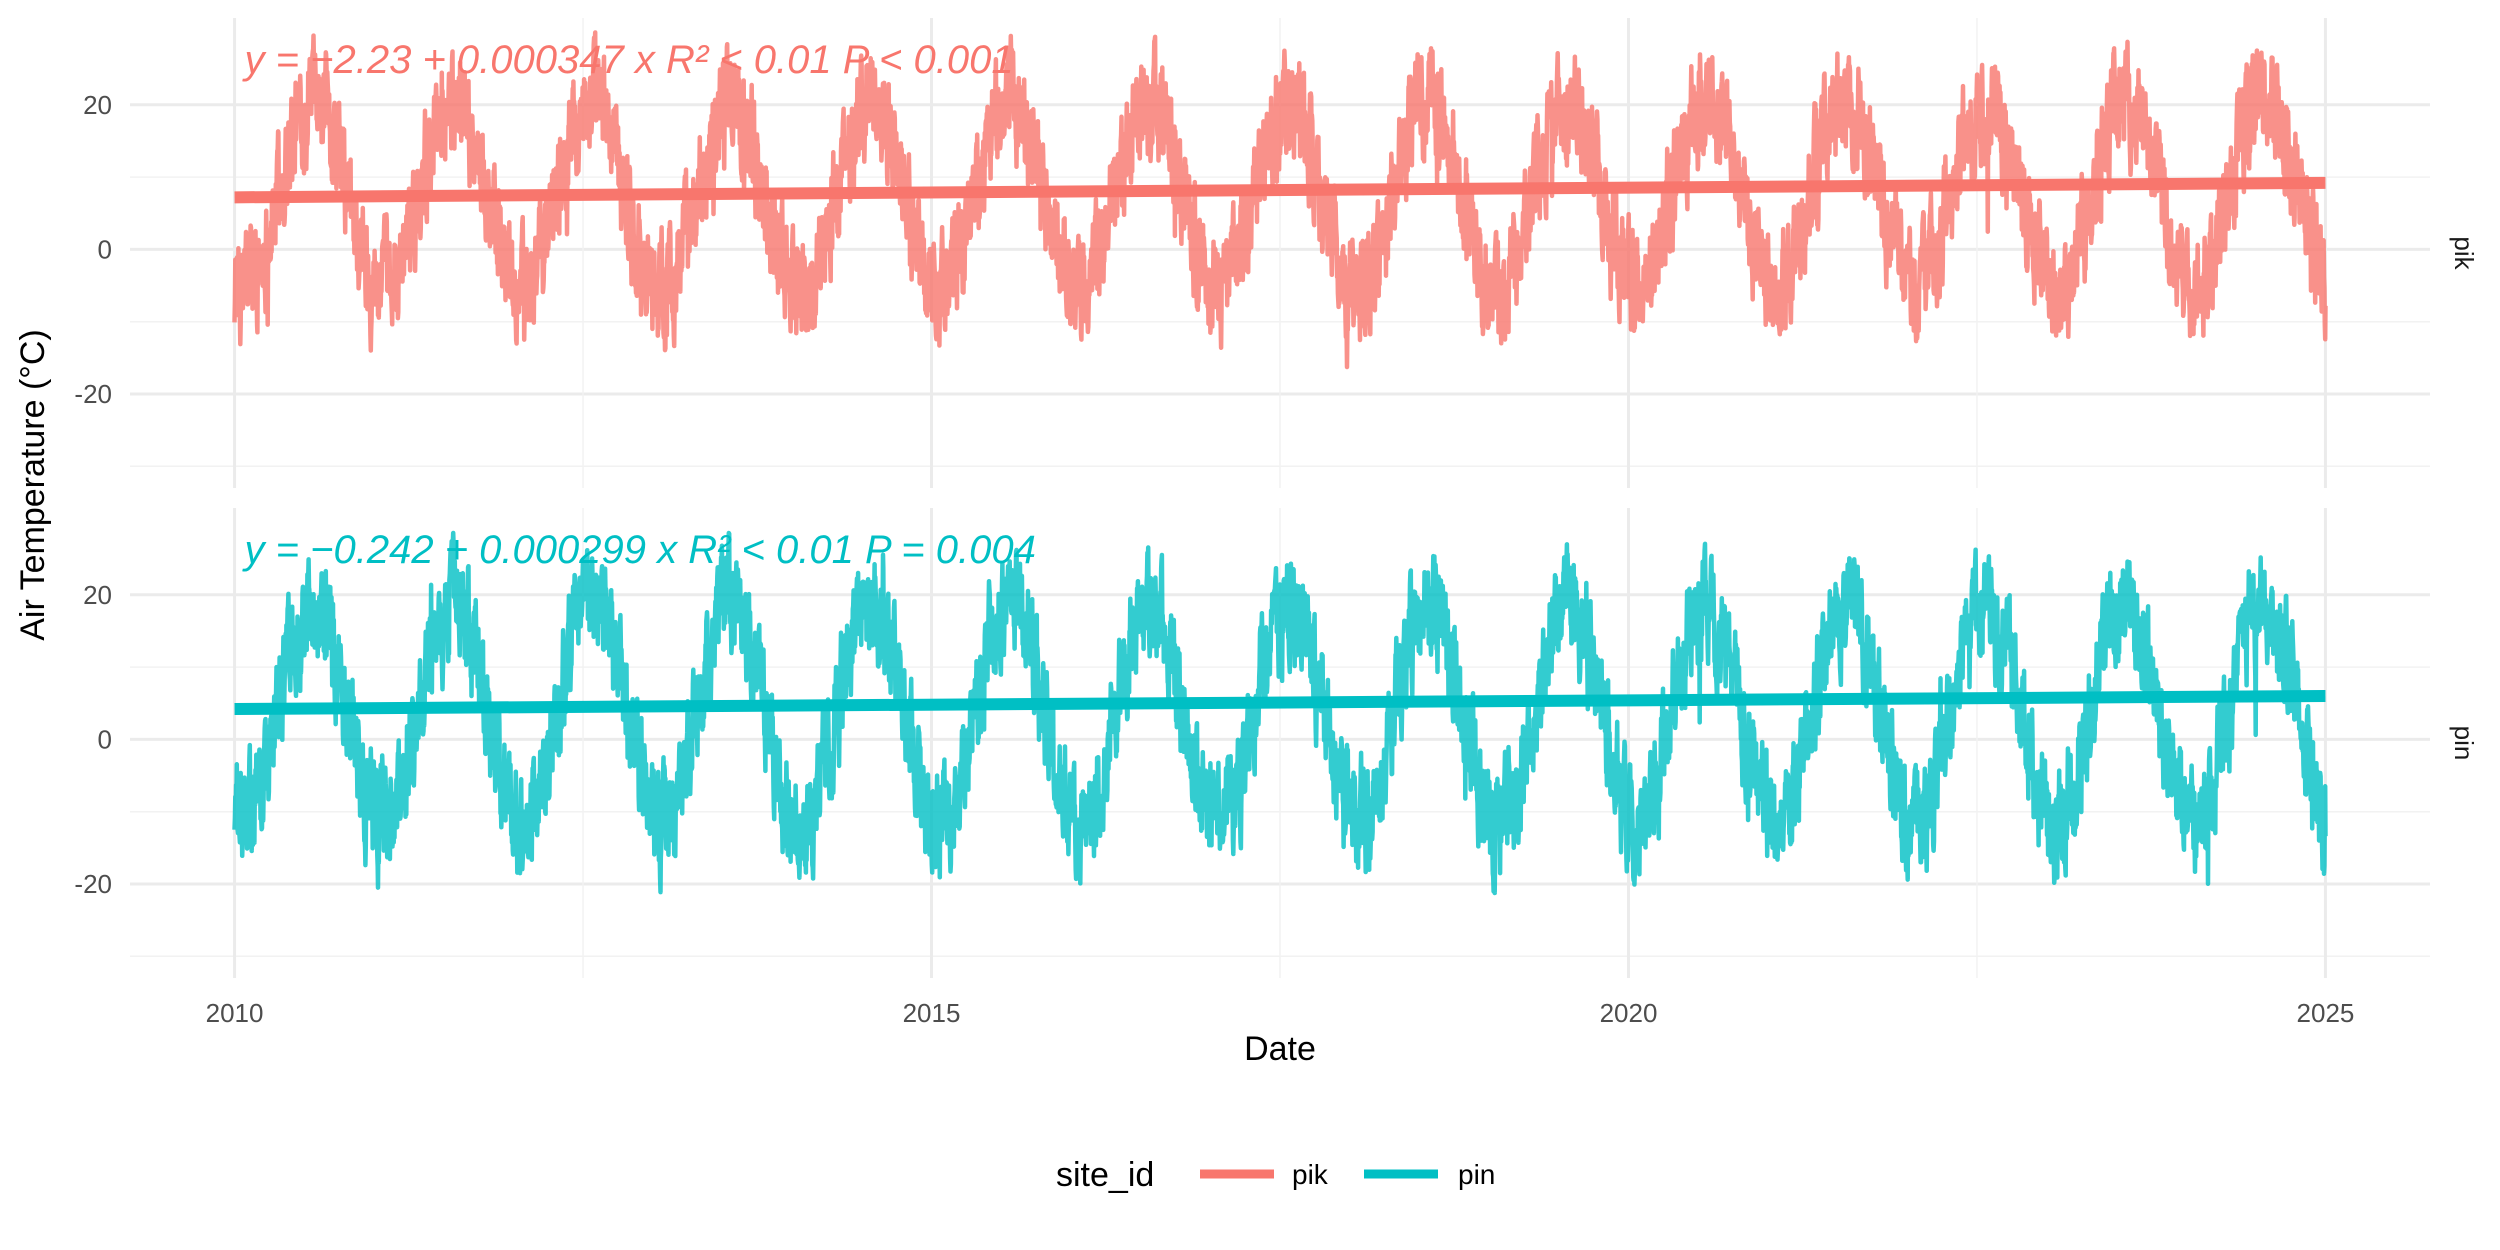  Describe the element at coordinates (1629, 1013) in the screenshot. I see `x-tick-label: 2020` at that location.